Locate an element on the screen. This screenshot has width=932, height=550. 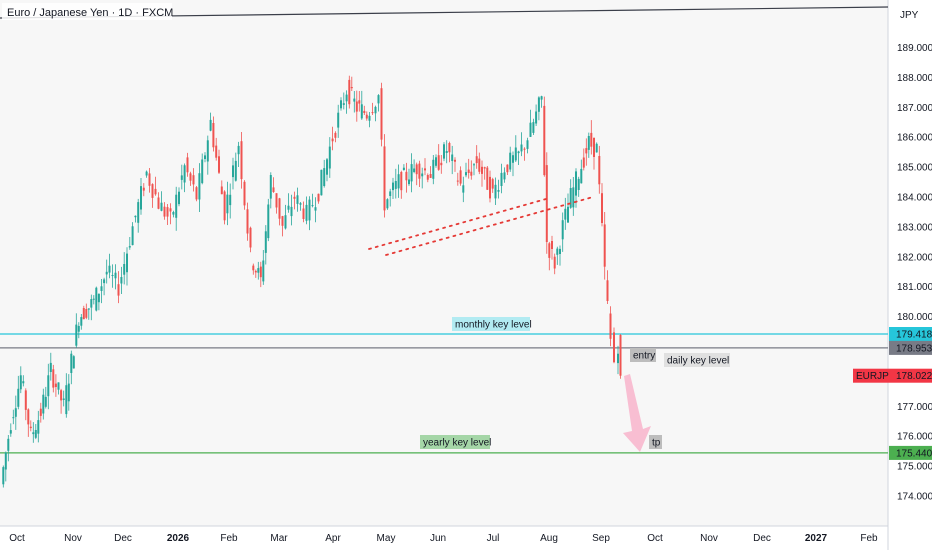
y-tick-label: 177.000 is located at coordinates (914, 407).